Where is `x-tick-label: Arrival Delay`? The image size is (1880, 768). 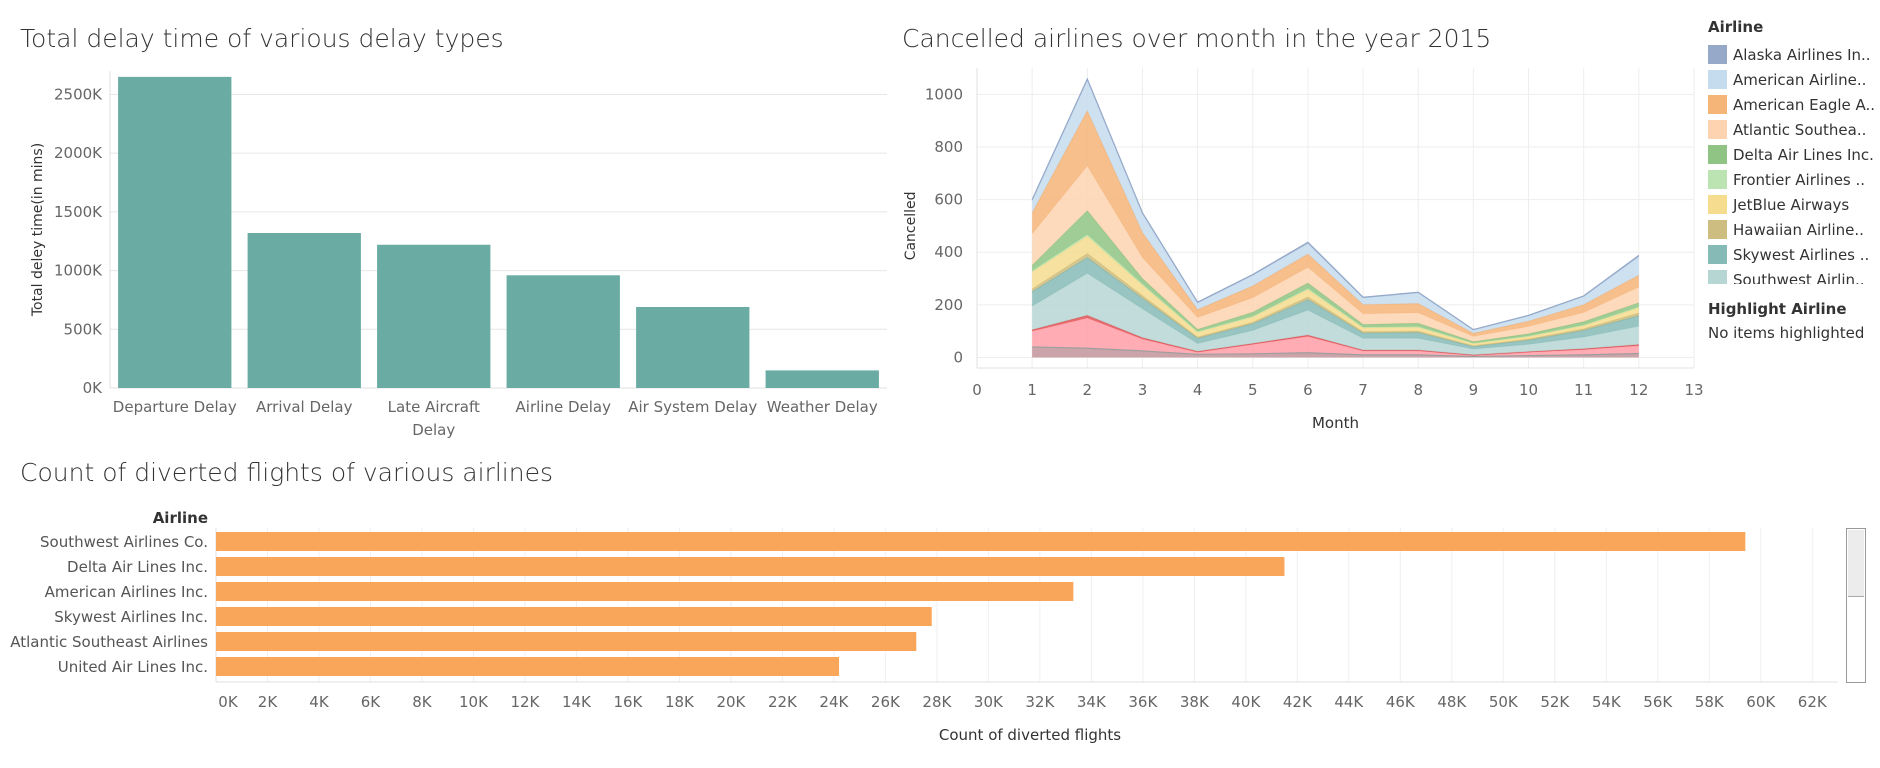
x-tick-label: Arrival Delay is located at coordinates (304, 407).